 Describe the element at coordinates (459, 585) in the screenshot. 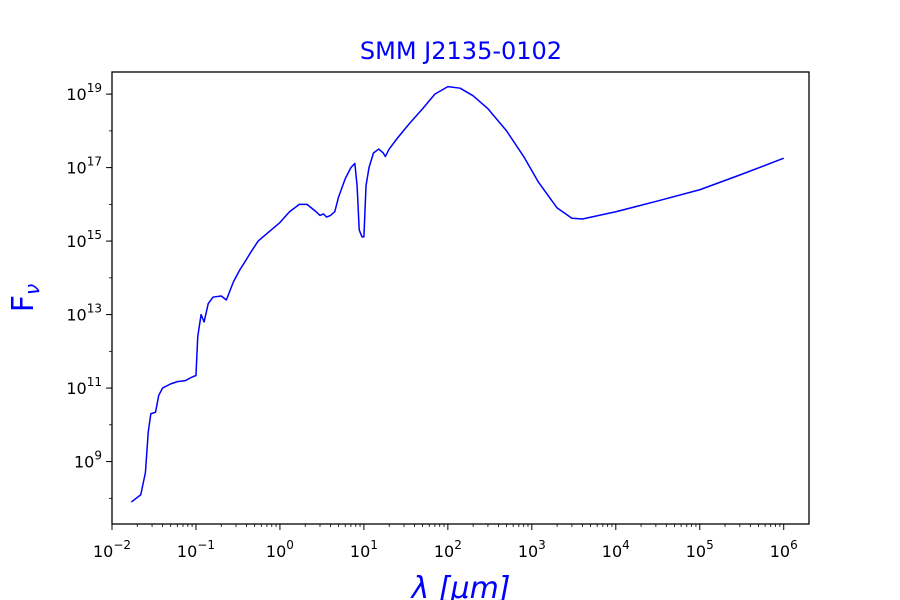

I see `x-axis-label: λ [μm]` at that location.